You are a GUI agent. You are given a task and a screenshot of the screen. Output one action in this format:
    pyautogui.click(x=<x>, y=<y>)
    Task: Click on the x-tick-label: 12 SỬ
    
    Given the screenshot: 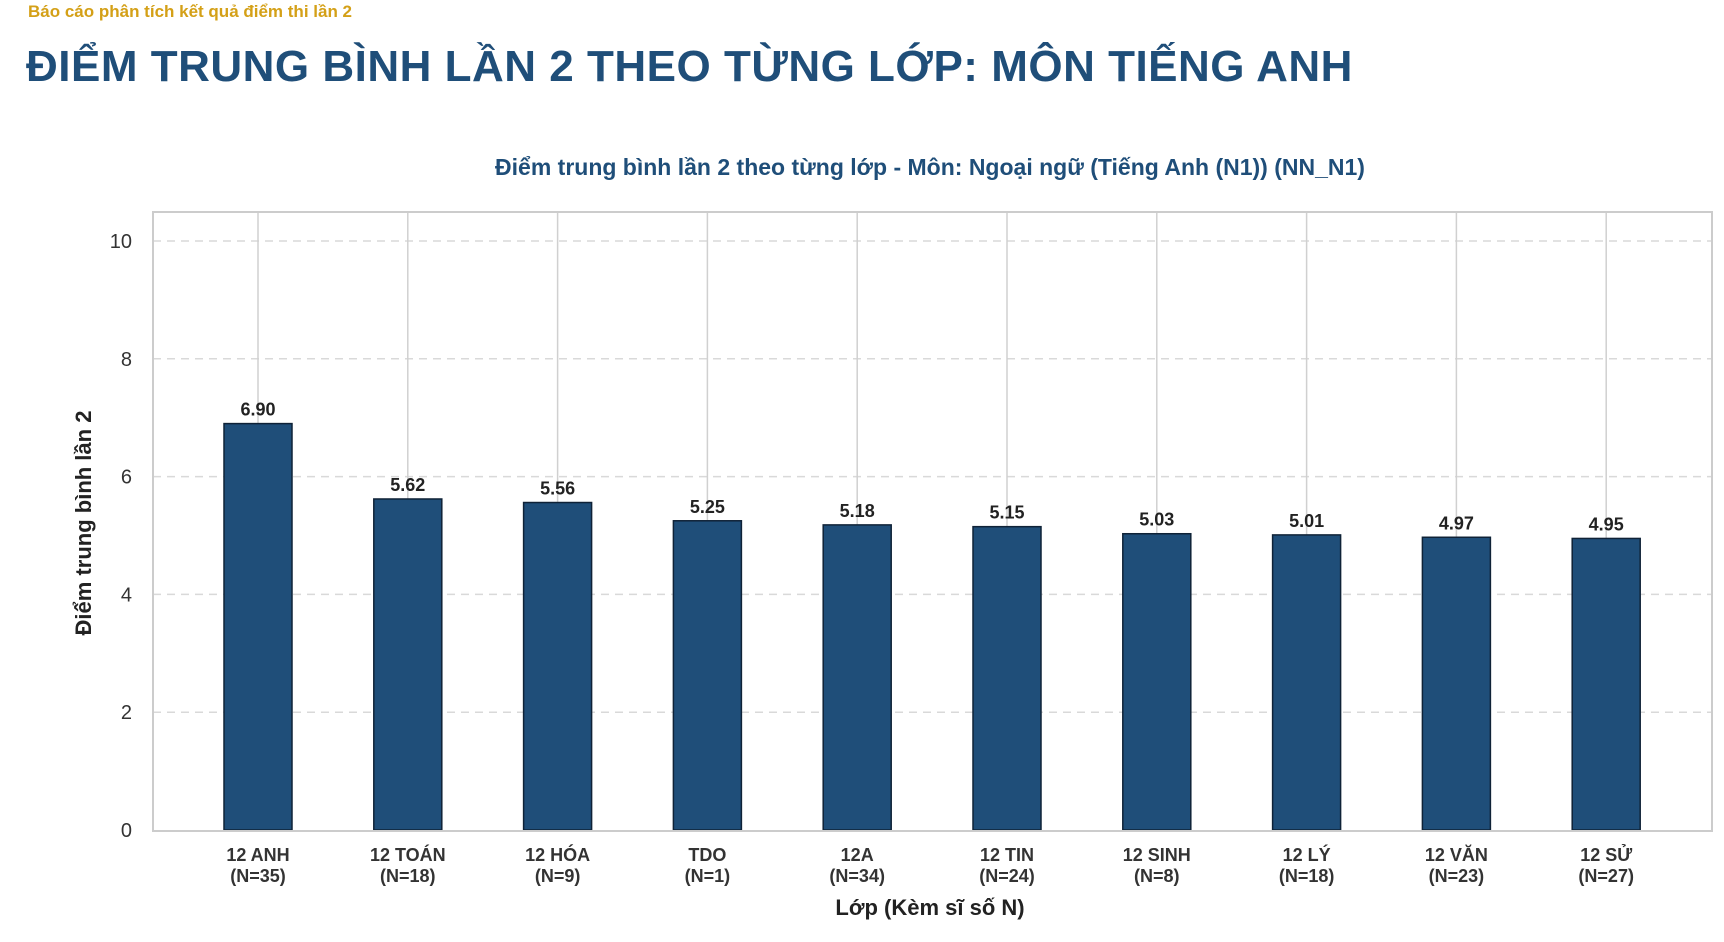 What is the action you would take?
    pyautogui.click(x=1606, y=854)
    